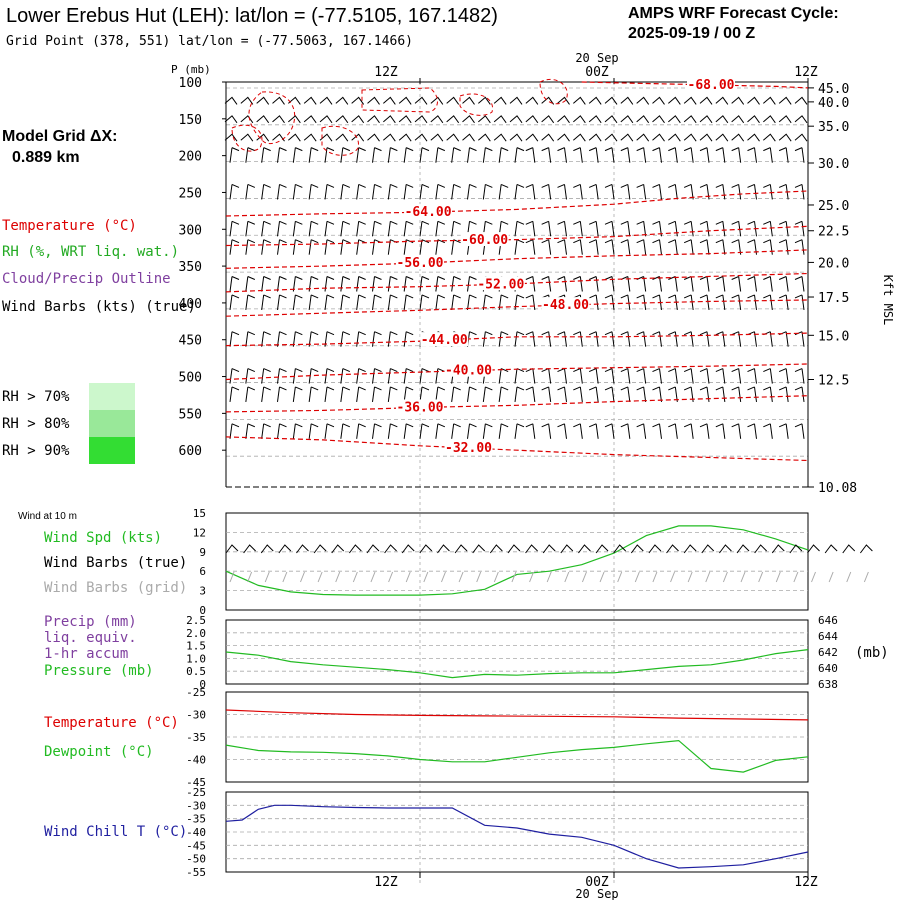 Image resolution: width=900 pixels, height=905 pixels. What do you see at coordinates (497, 737) in the screenshot?
I see `temperature-panel: -25 -30 -35 -40 -45` at bounding box center [497, 737].